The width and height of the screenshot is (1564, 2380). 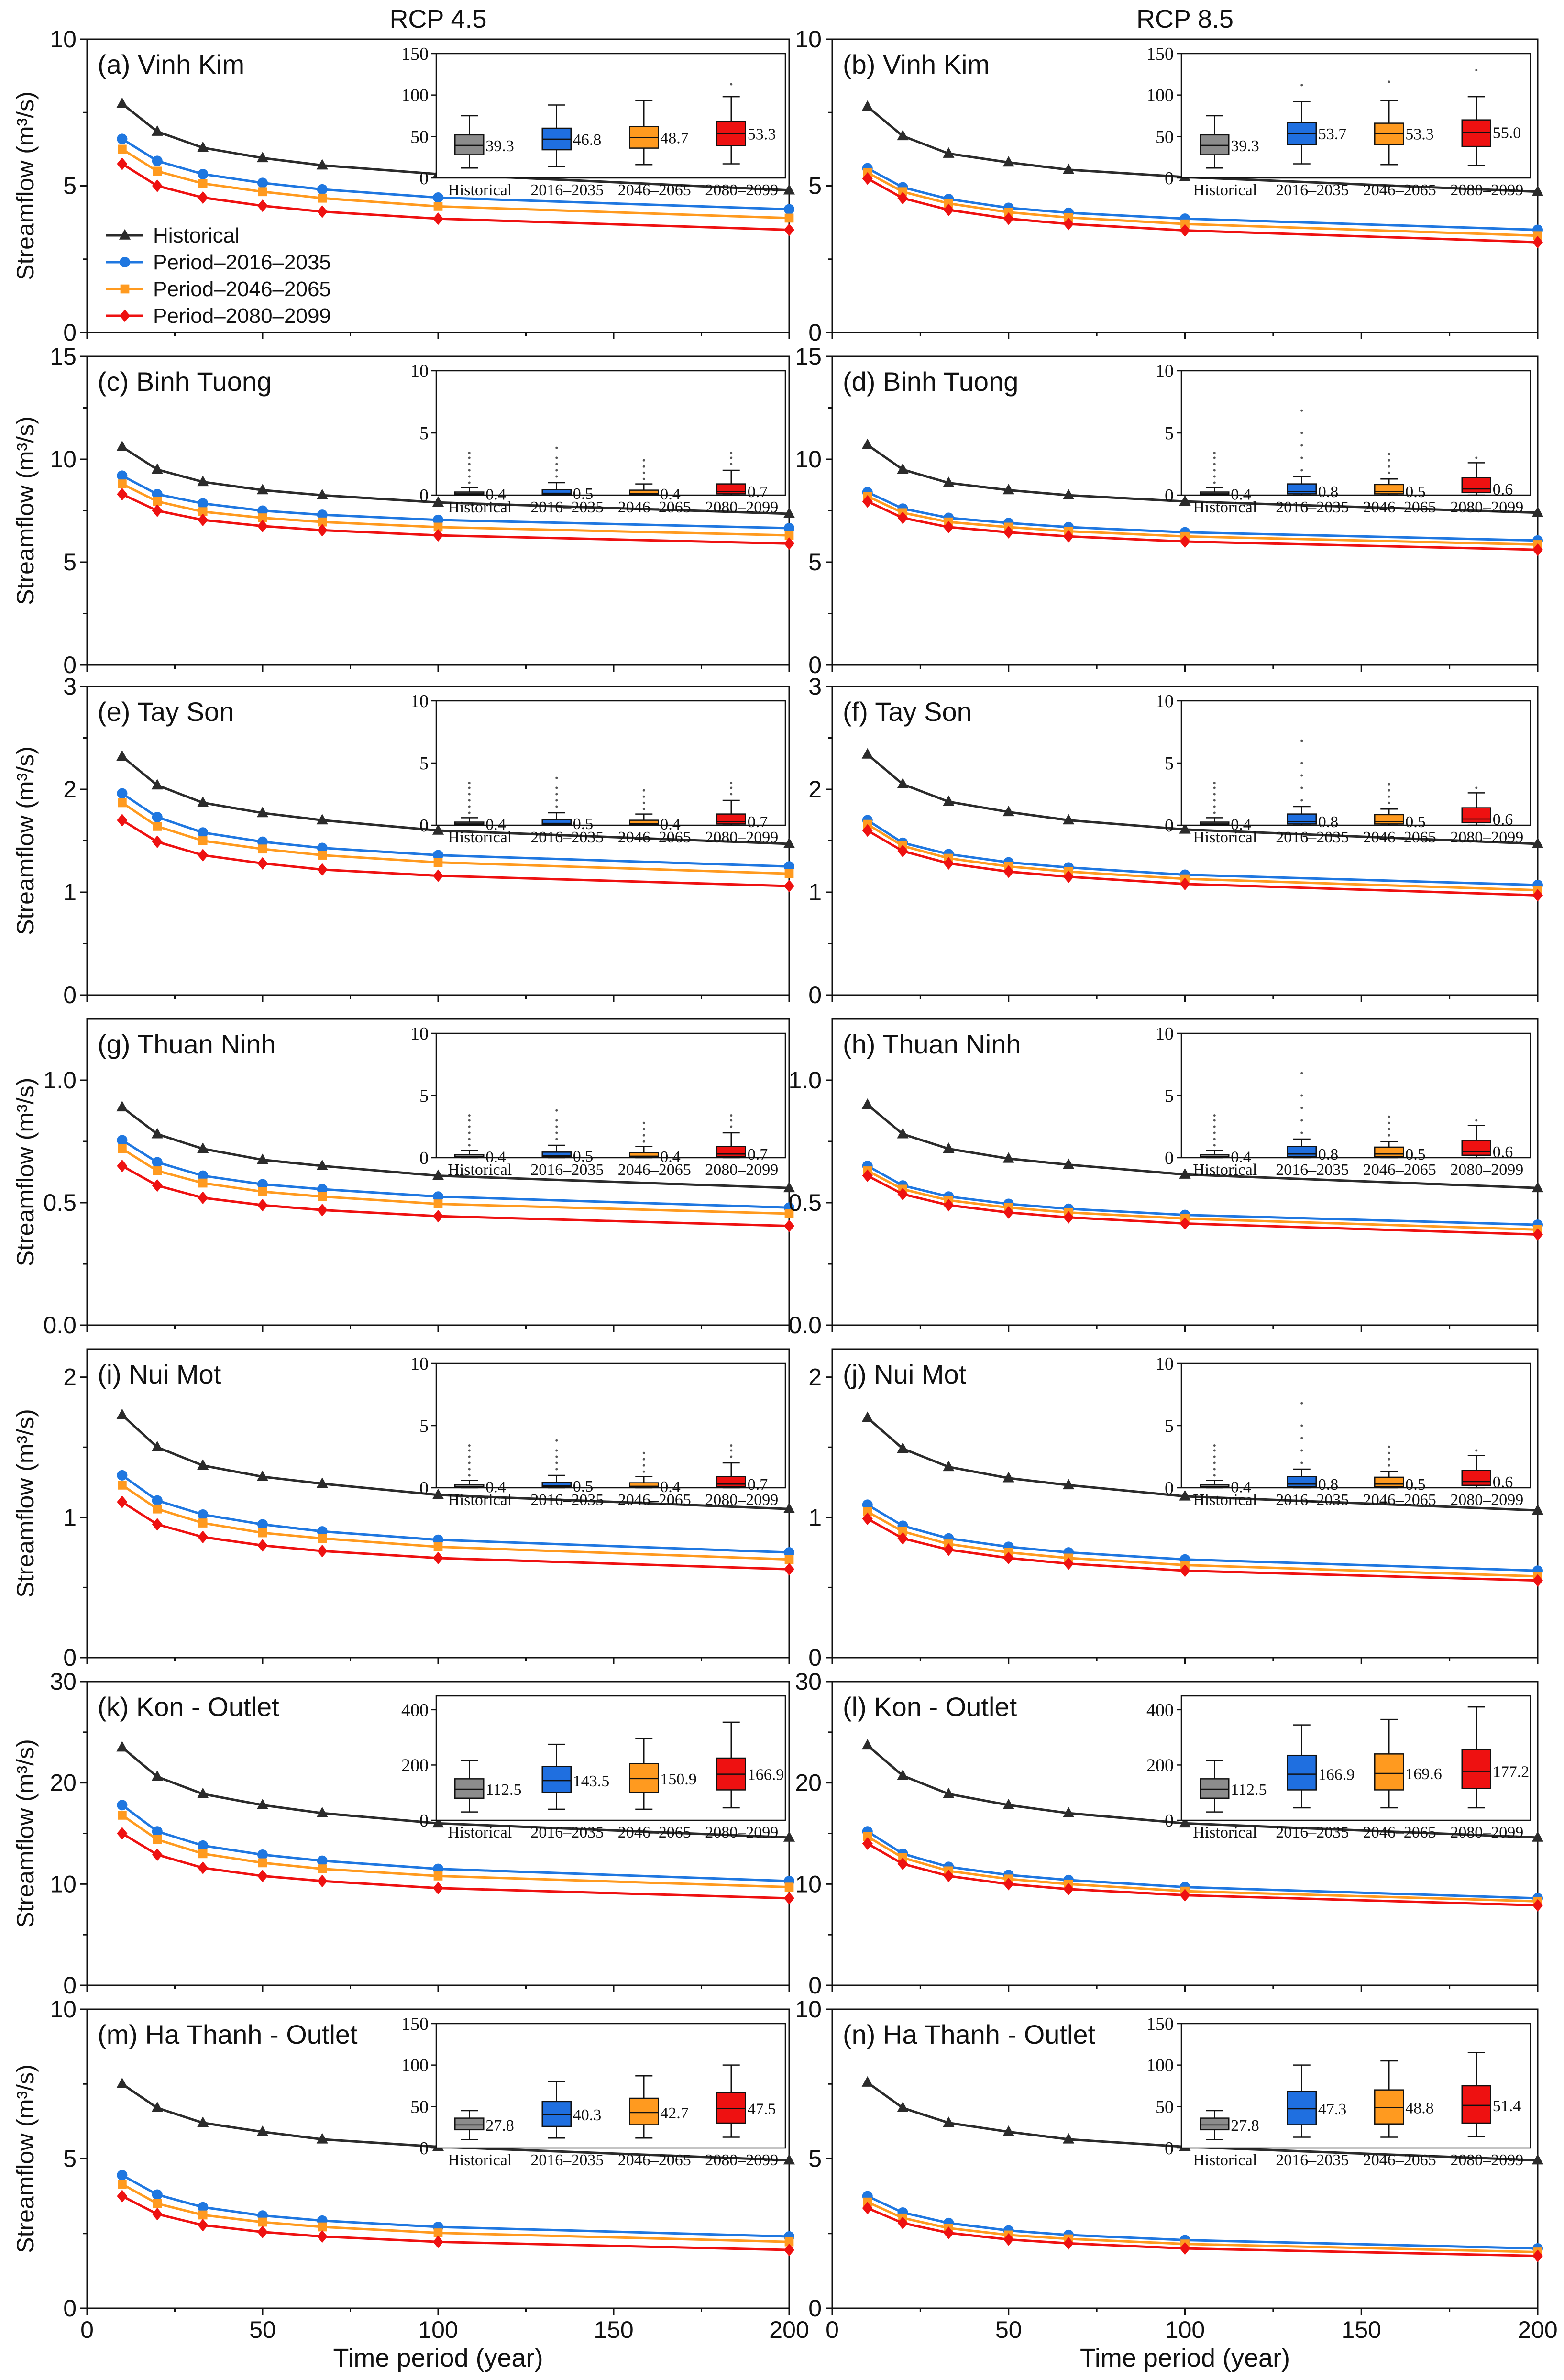 I want to click on panel-id: (c), so click(x=113, y=381).